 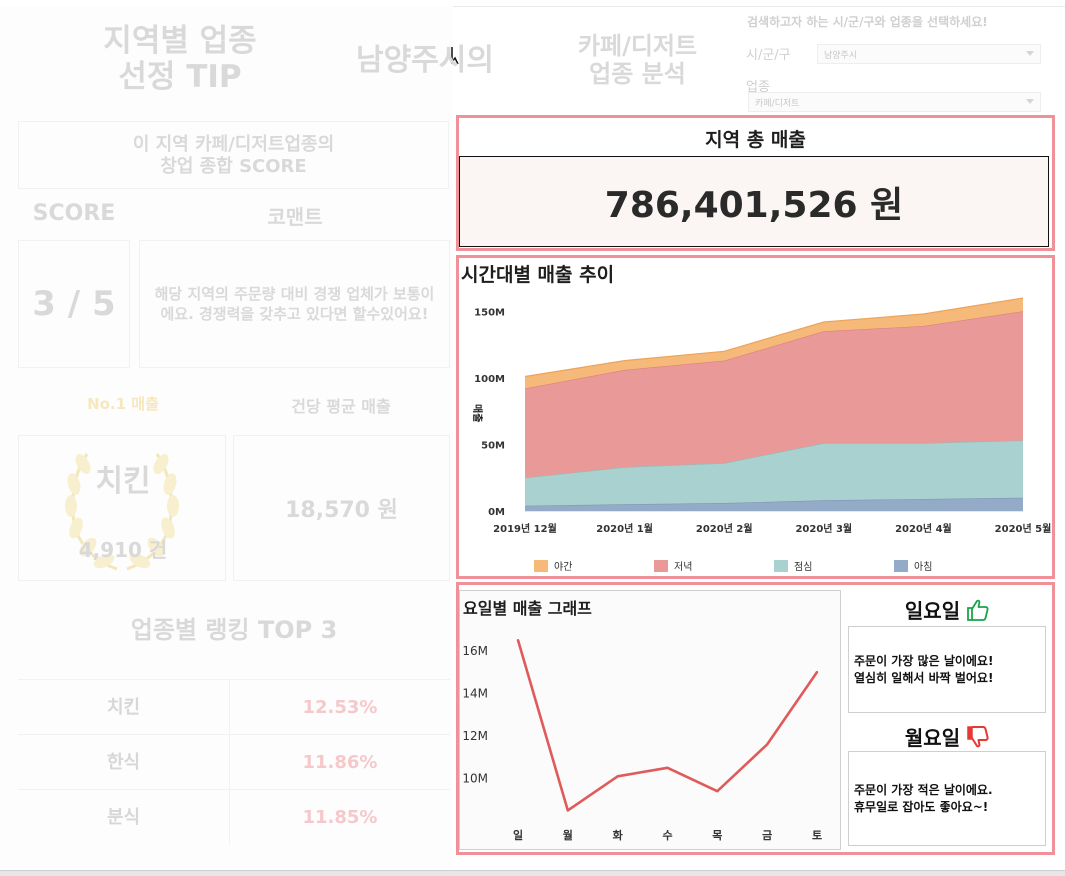 I want to click on avg-sales-value: 18,570 원, so click(x=341, y=510).